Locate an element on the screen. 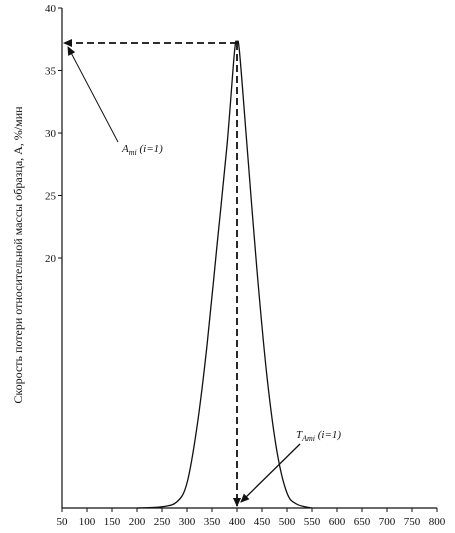  y-tick-label: 35 is located at coordinates (51, 72).